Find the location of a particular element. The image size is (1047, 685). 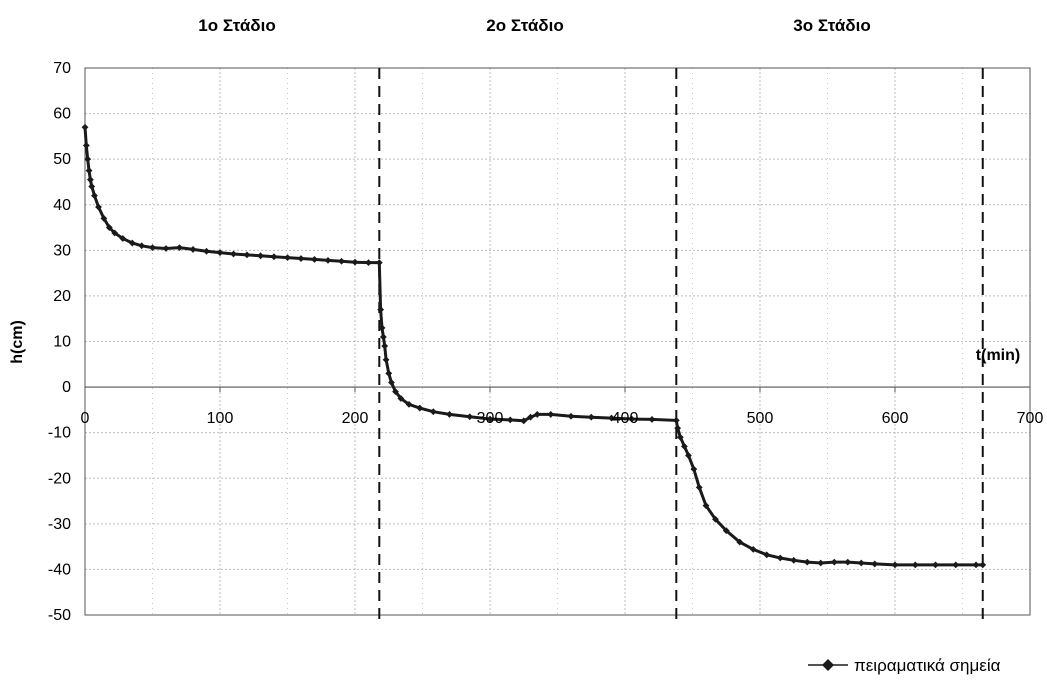

x-tick-label: 500 is located at coordinates (760, 418).